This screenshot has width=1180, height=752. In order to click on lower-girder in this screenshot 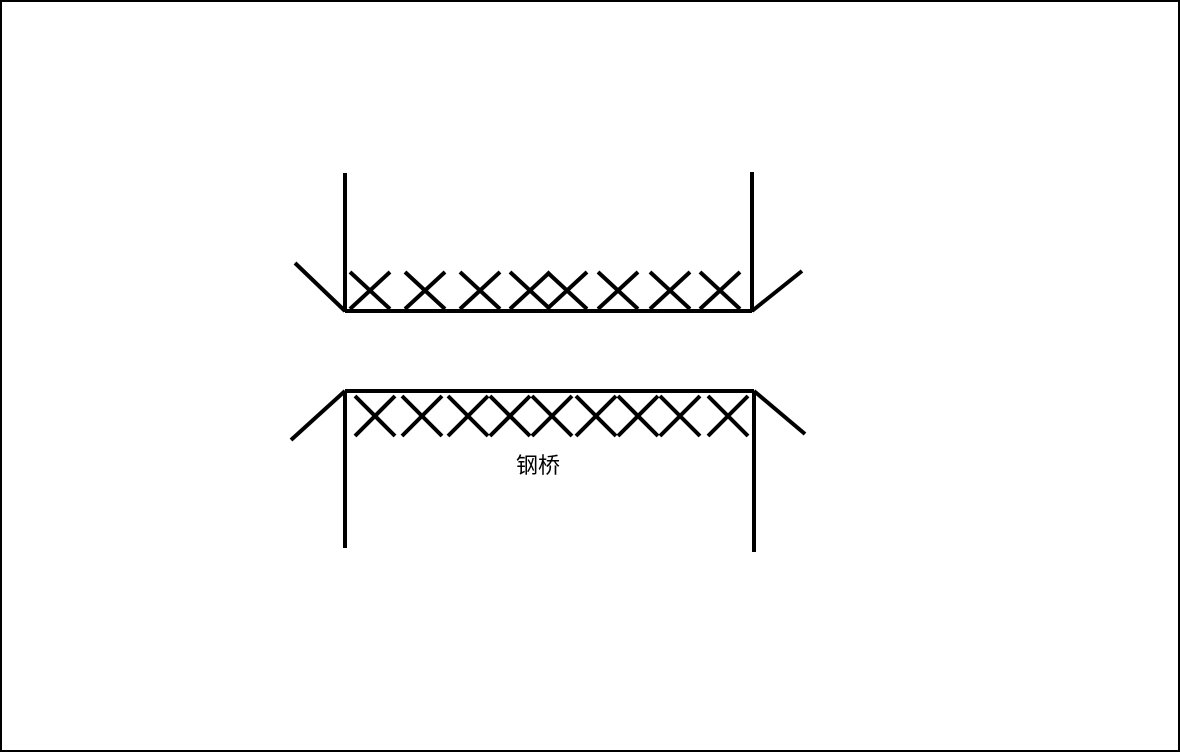, I will do `click(548, 470)`.